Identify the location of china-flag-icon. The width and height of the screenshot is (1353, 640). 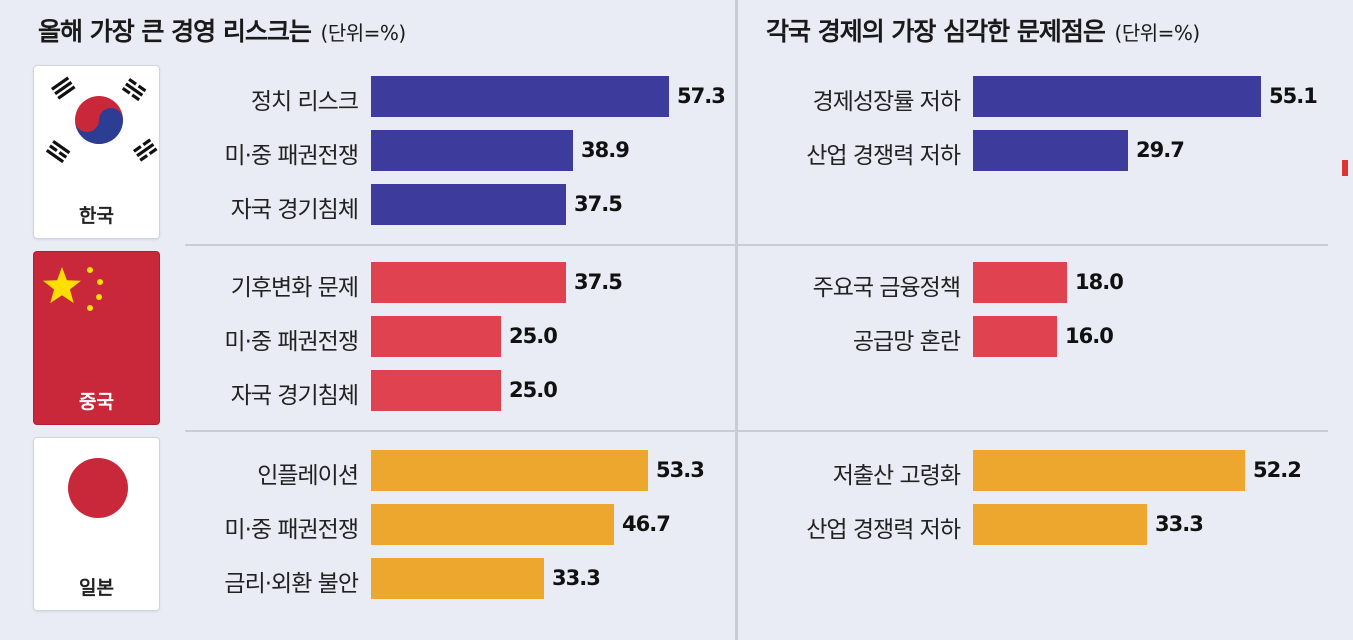
(73, 289).